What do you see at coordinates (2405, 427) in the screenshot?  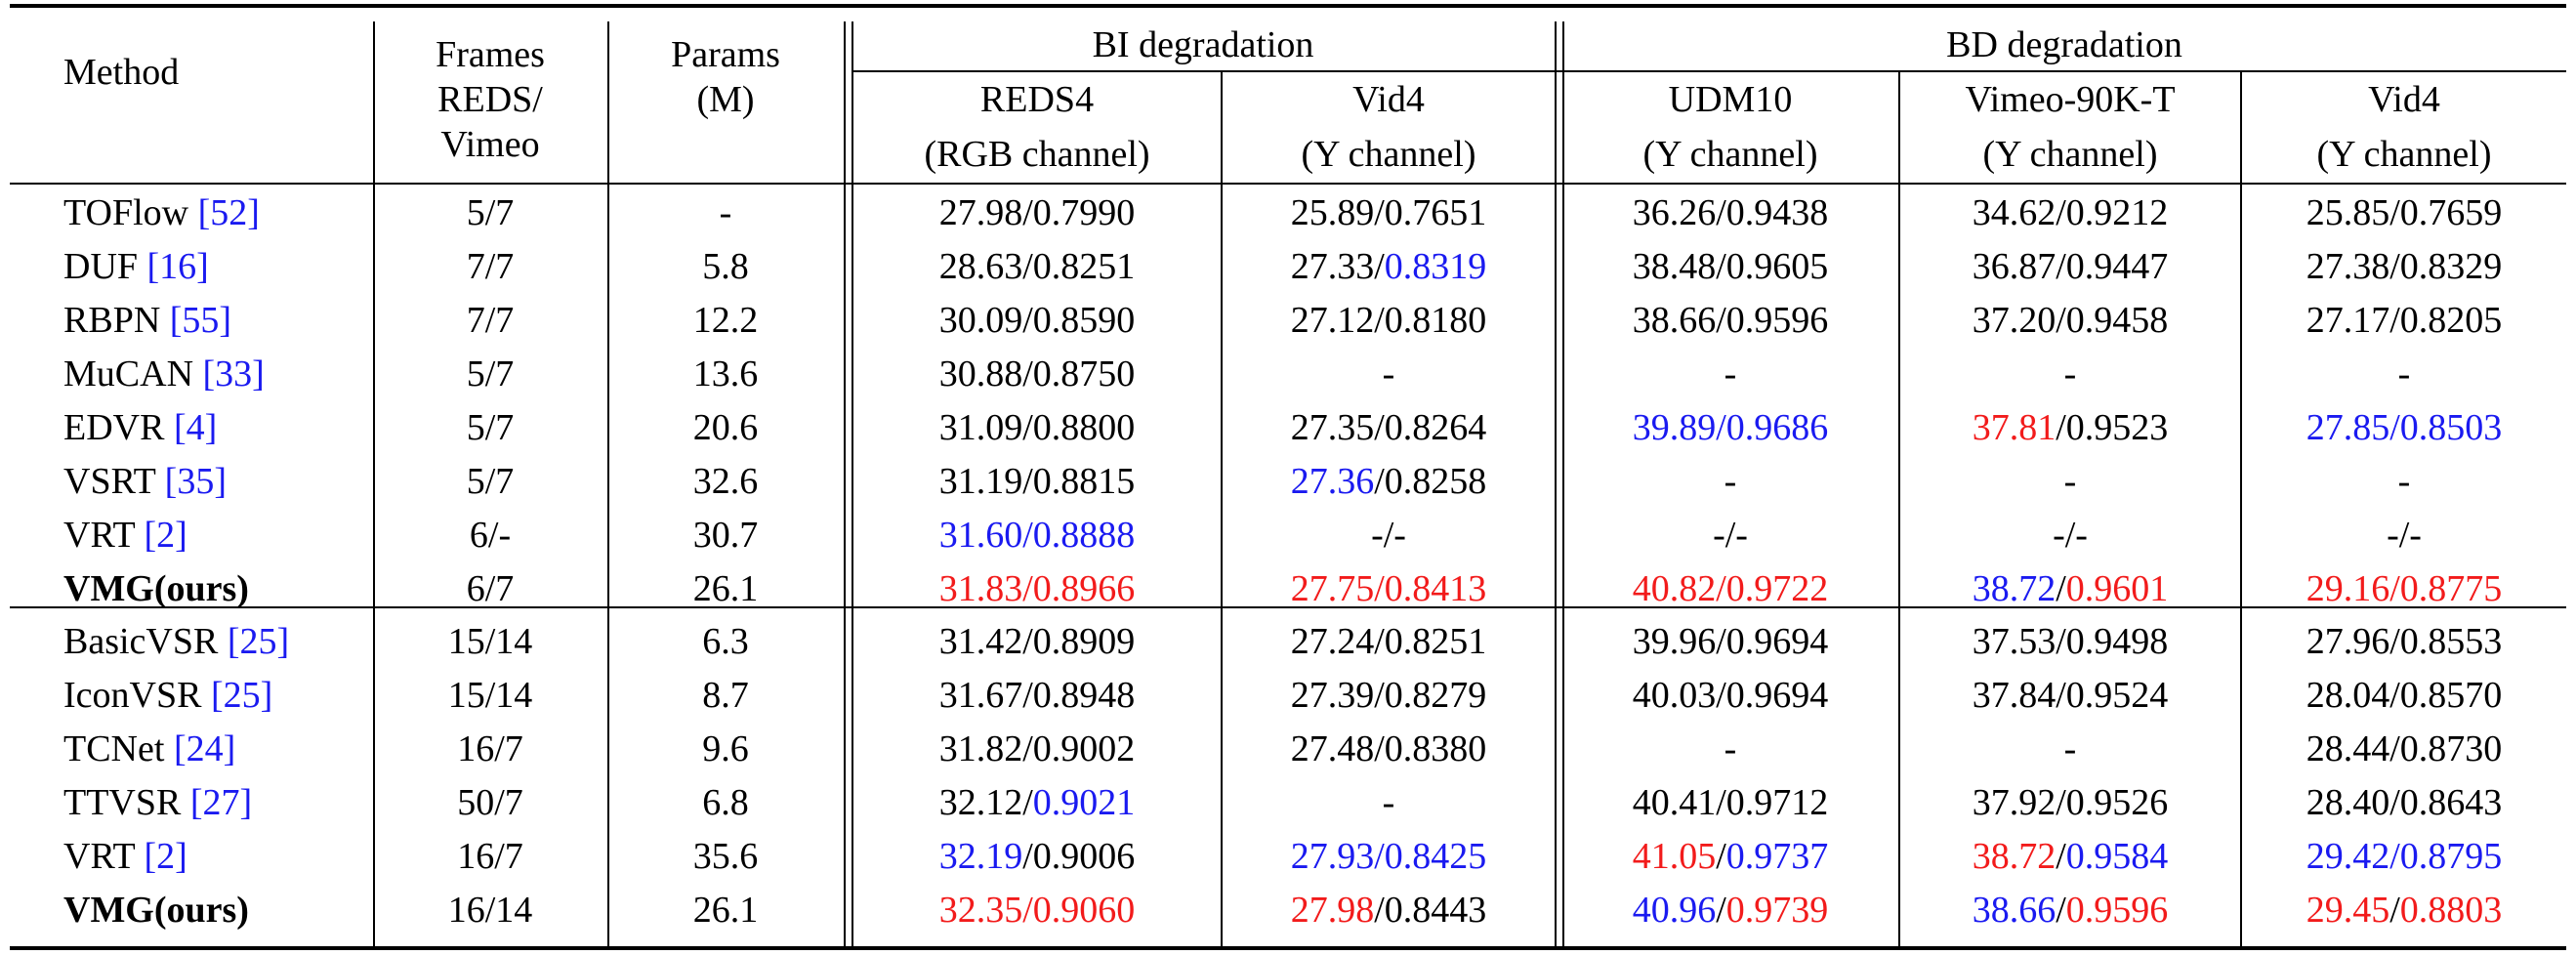 I see `metric-cell: 27.85/0.8503` at bounding box center [2405, 427].